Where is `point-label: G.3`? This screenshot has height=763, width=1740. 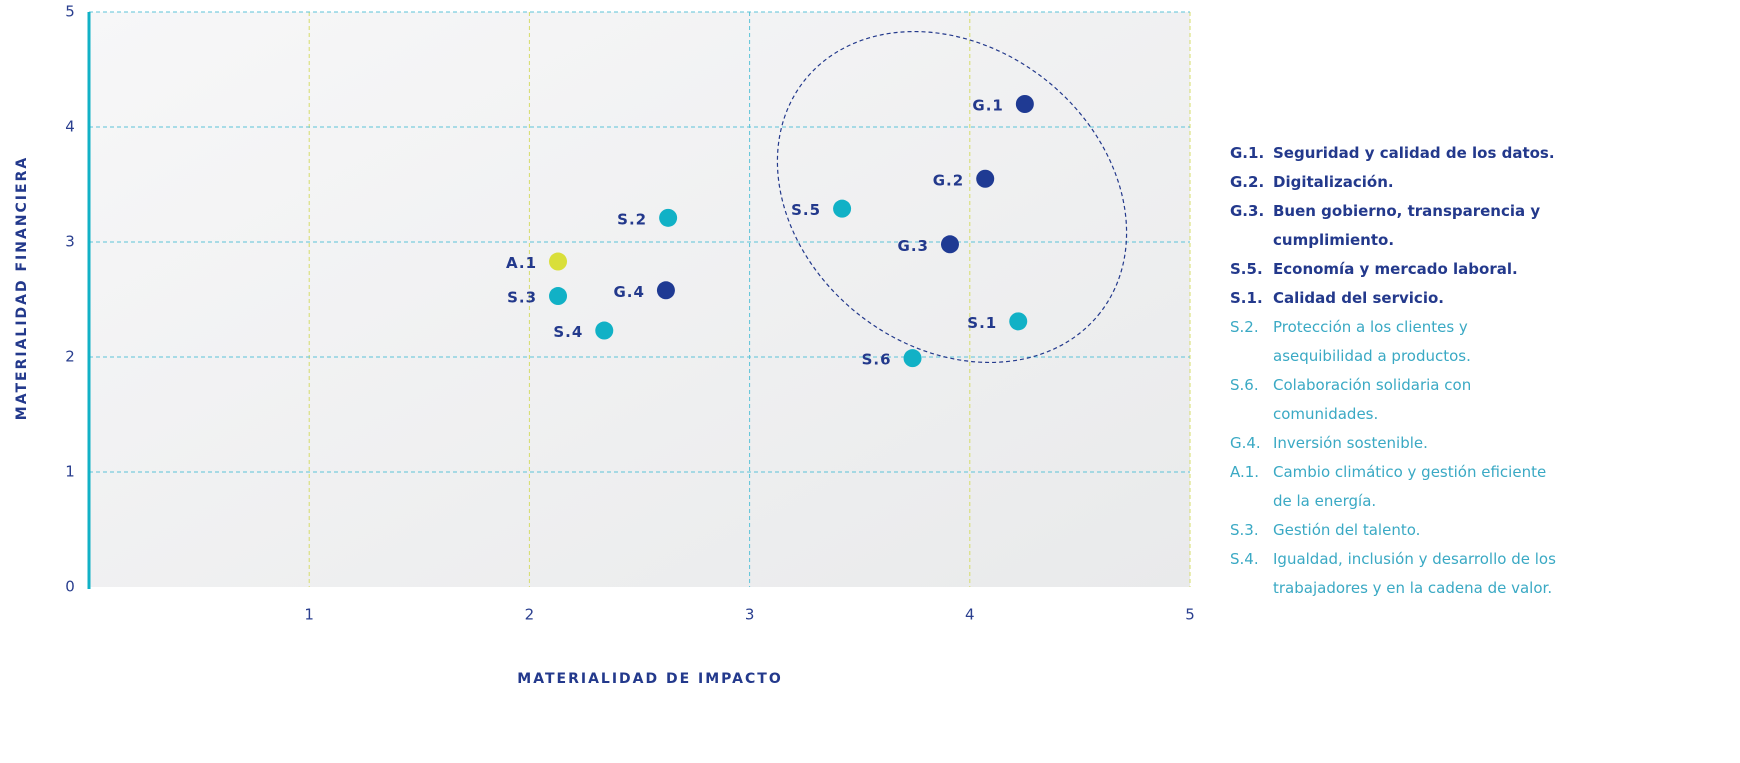 point-label: G.3 is located at coordinates (913, 246).